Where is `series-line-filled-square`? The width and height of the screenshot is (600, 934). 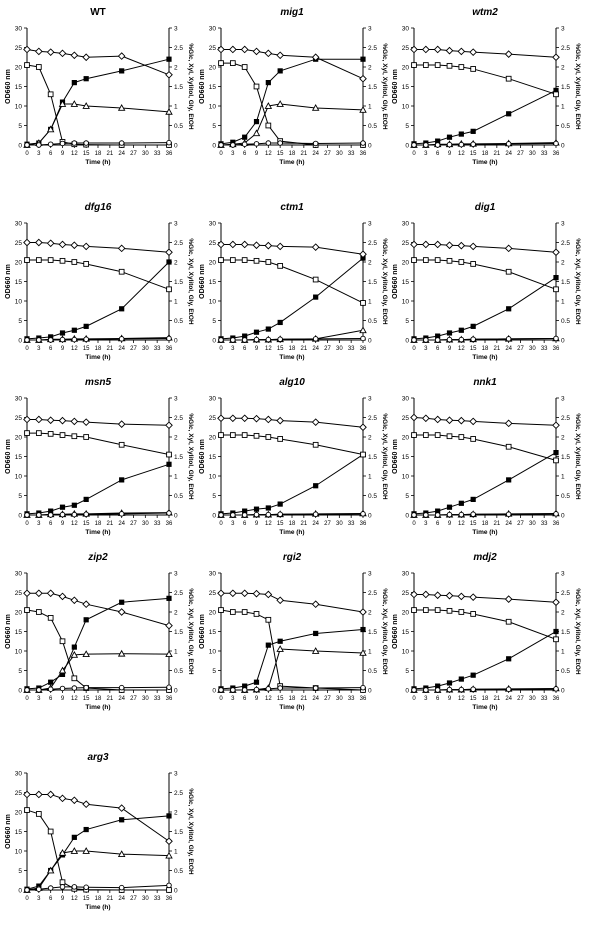
series-line-filled-square is located at coordinates (292, 484).